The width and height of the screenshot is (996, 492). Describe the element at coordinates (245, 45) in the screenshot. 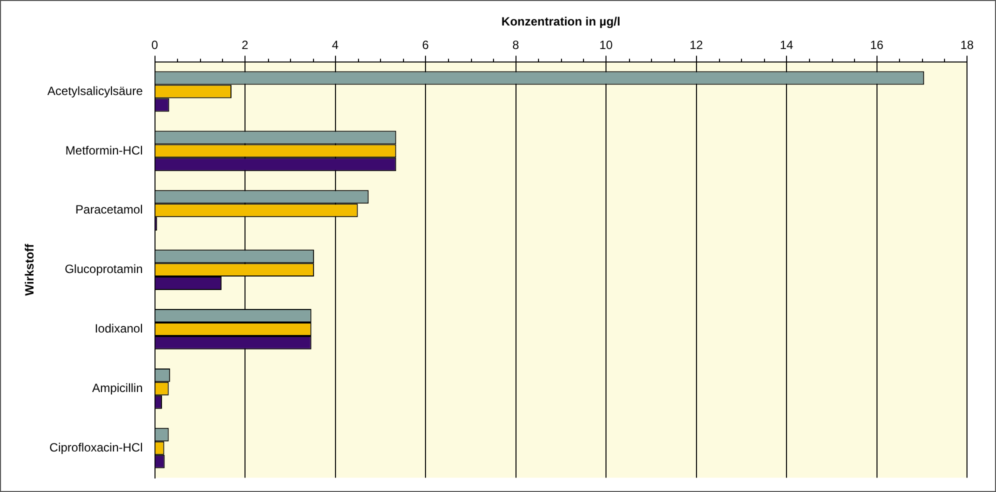

I see `x-tick-label: 2` at that location.